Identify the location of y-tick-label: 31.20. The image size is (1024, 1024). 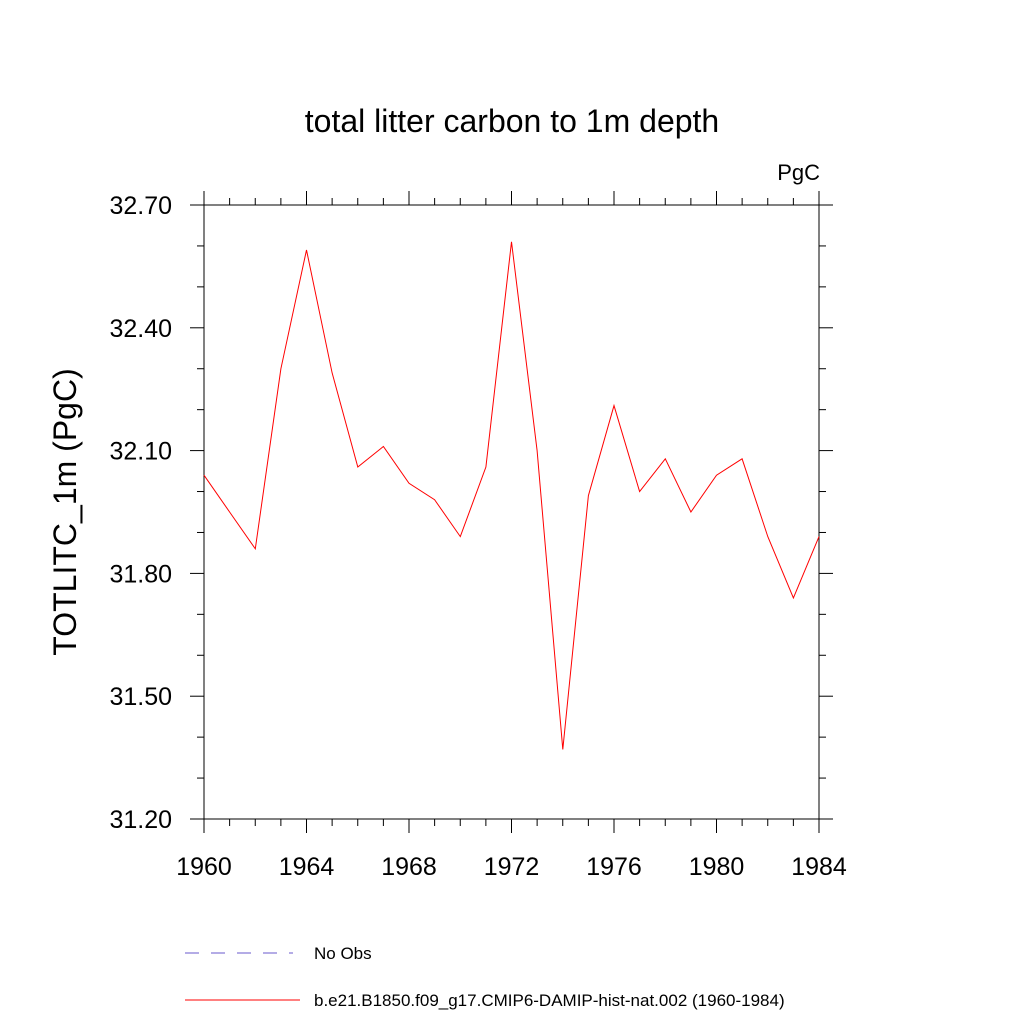
(140, 820).